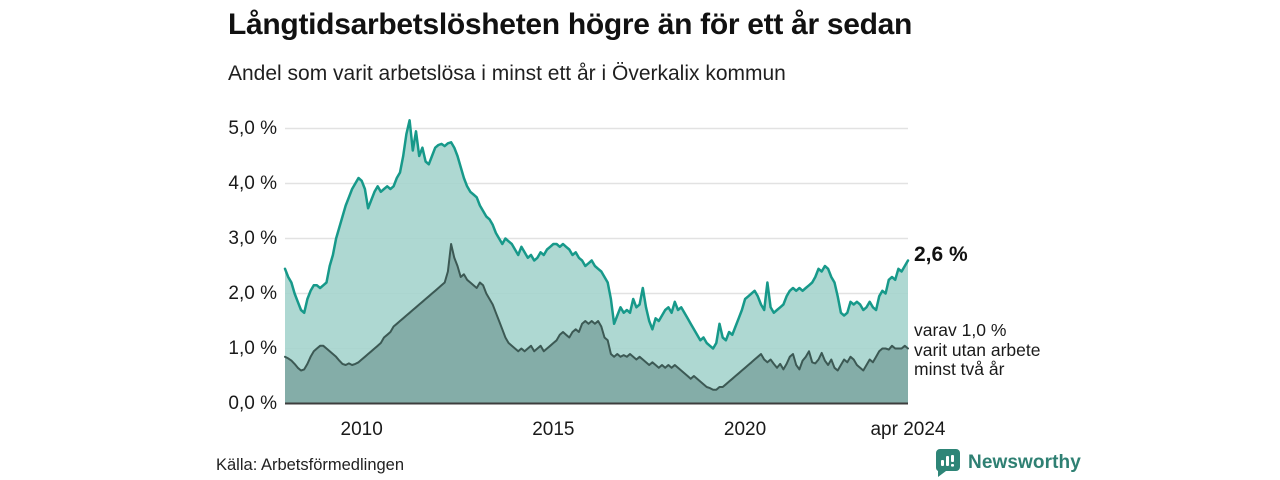  What do you see at coordinates (745, 429) in the screenshot?
I see `x-tick-label: 2020` at bounding box center [745, 429].